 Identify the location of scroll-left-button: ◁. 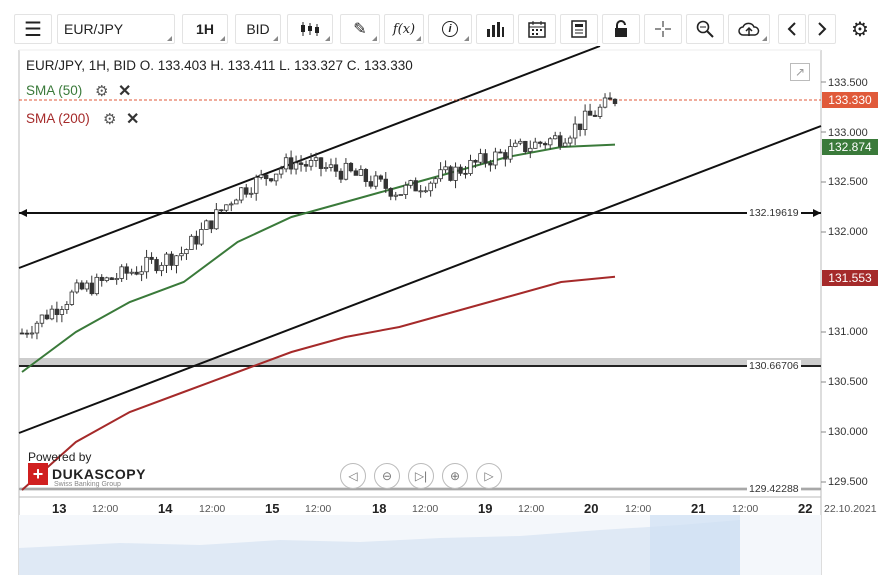
(353, 476).